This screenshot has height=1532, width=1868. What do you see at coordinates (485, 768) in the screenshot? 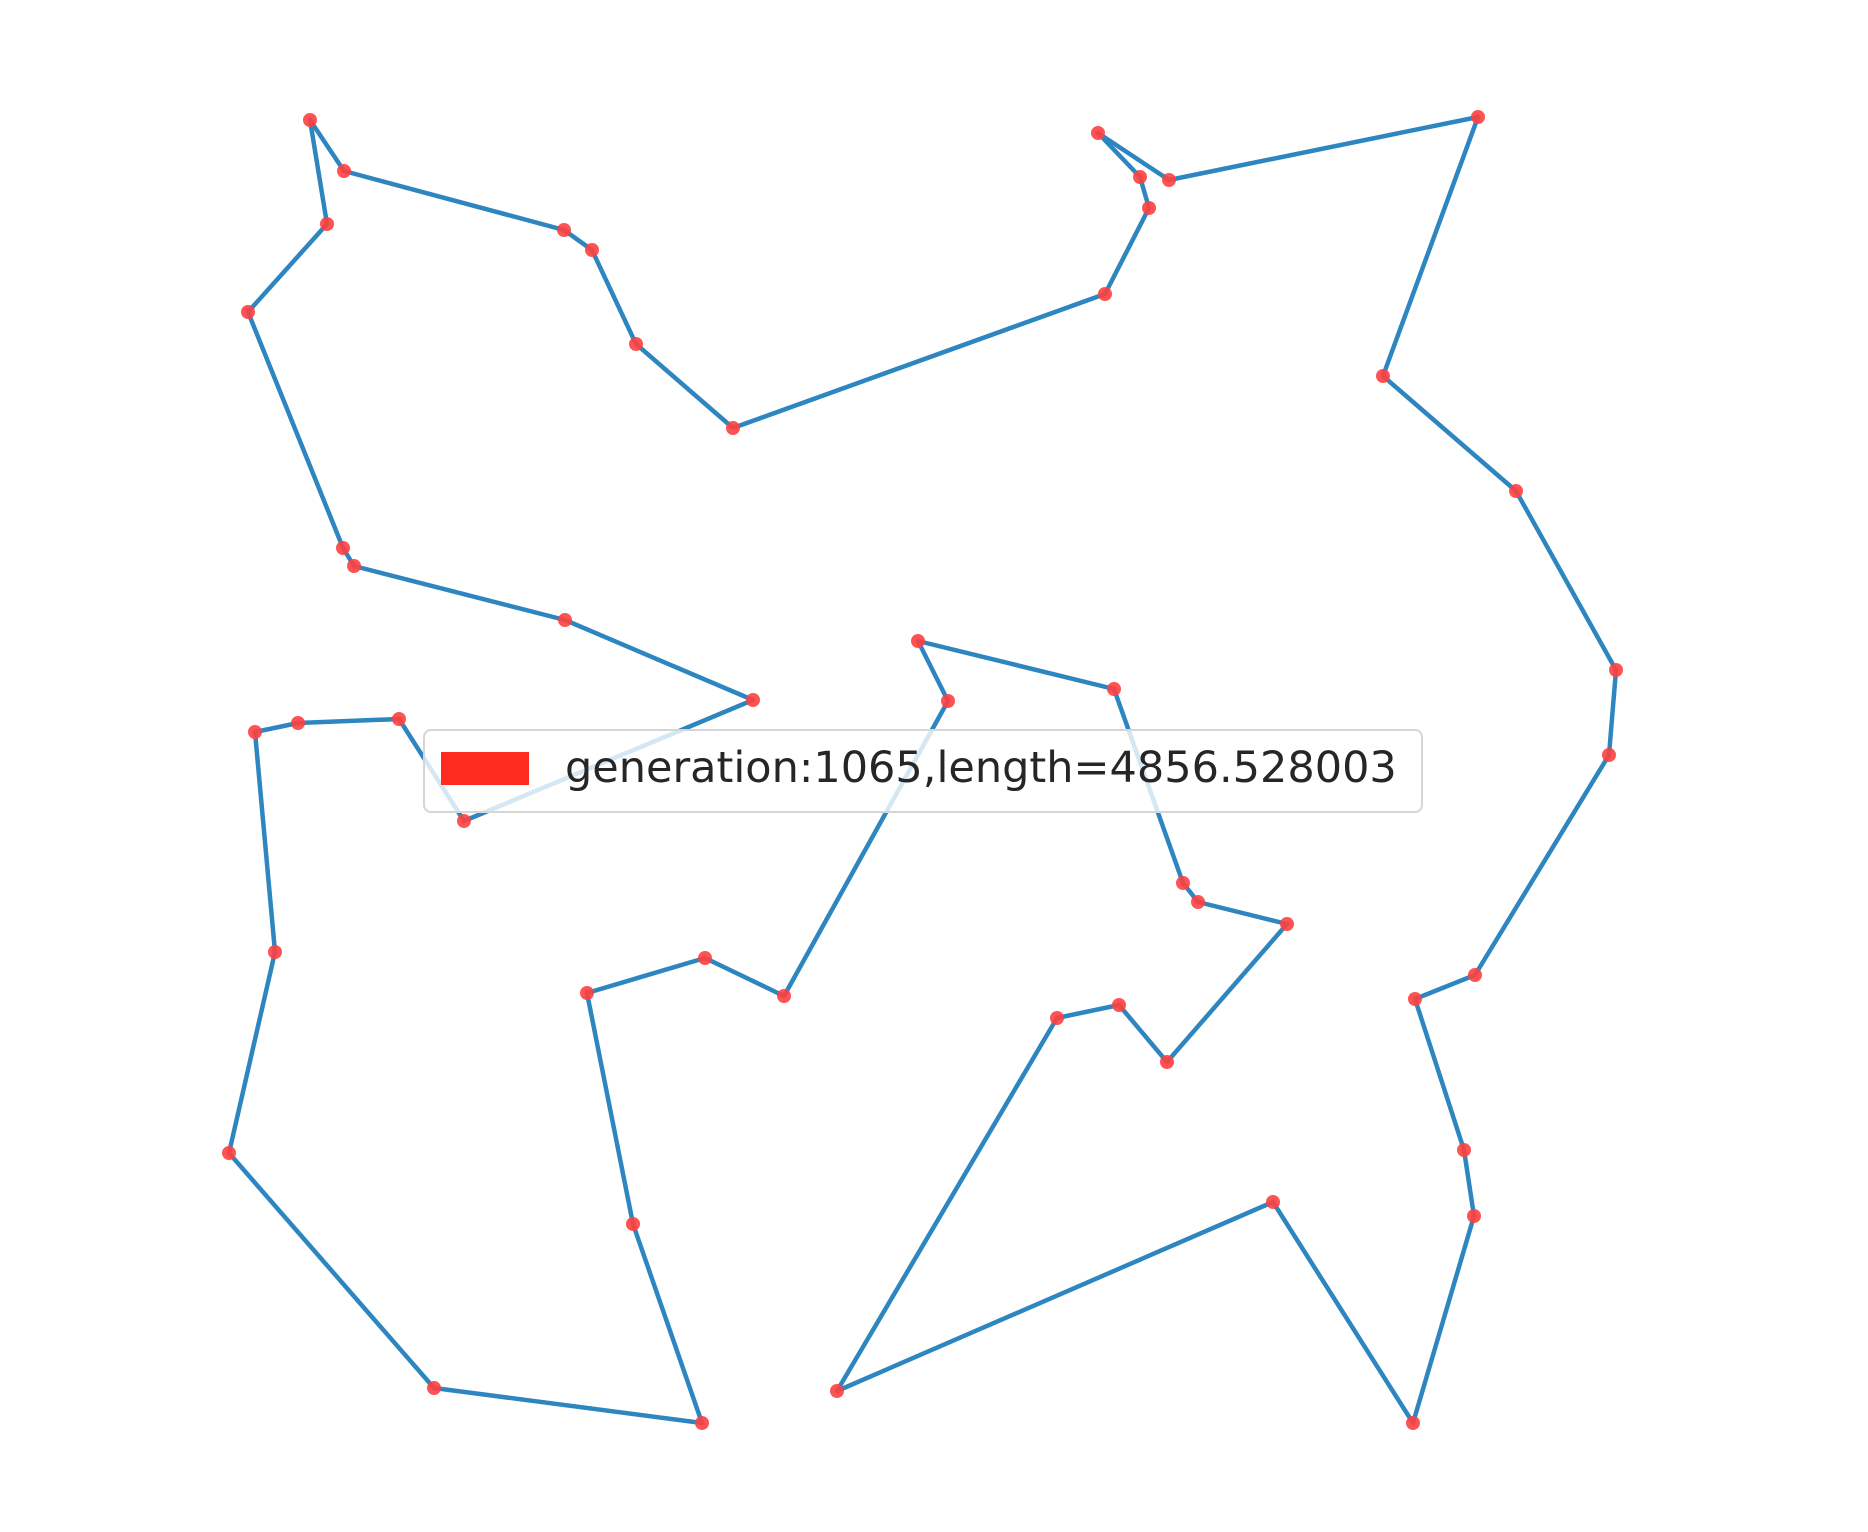
I see `legend-swatch` at bounding box center [485, 768].